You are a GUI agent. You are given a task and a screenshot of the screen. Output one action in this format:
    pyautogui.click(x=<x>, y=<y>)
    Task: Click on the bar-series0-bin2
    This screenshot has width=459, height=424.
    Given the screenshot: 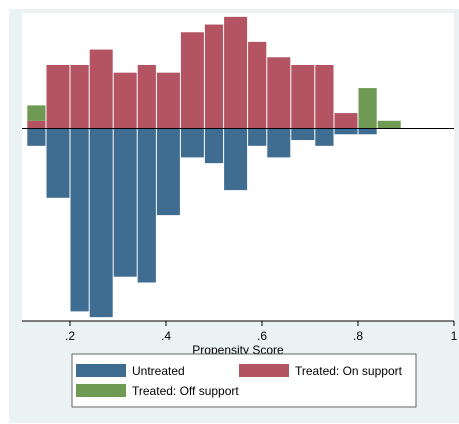 What is the action you would take?
    pyautogui.click(x=79, y=220)
    